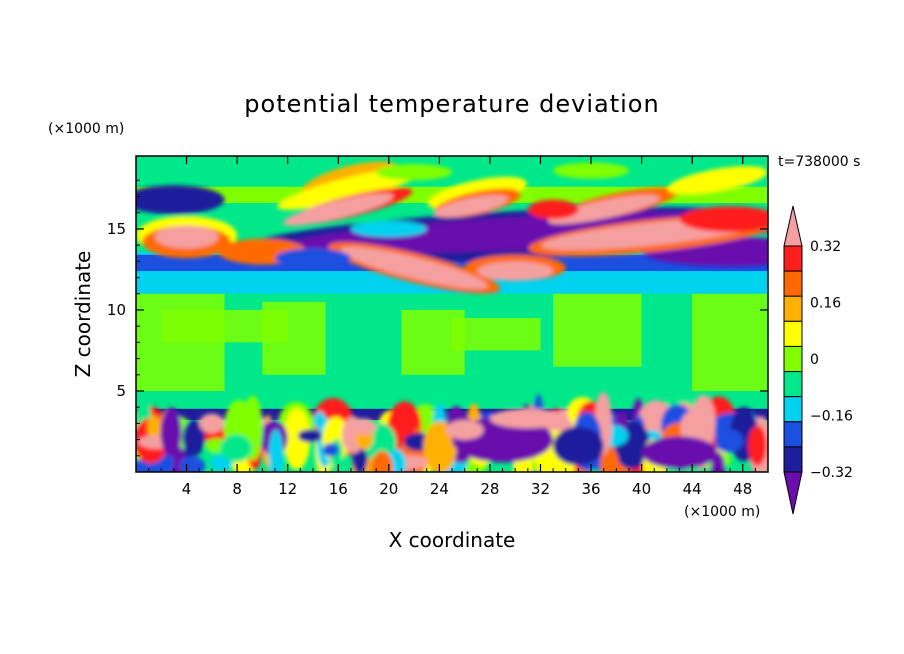 Image resolution: width=904 pixels, height=654 pixels. Describe the element at coordinates (187, 489) in the screenshot. I see `x-tick-label-0: 4` at that location.